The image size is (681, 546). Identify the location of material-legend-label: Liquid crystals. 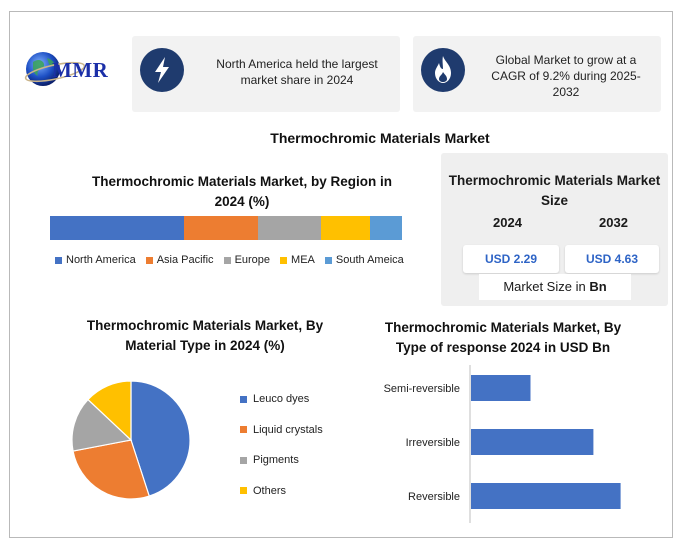
(288, 429).